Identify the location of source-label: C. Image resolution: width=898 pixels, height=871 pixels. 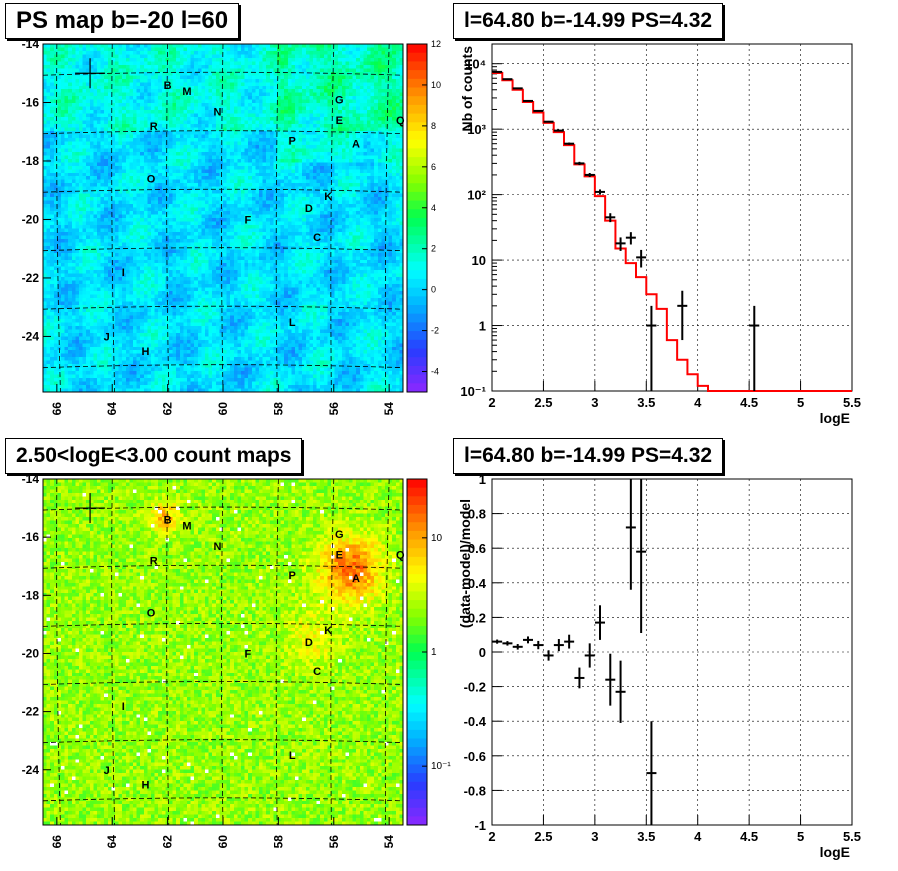
(317, 672).